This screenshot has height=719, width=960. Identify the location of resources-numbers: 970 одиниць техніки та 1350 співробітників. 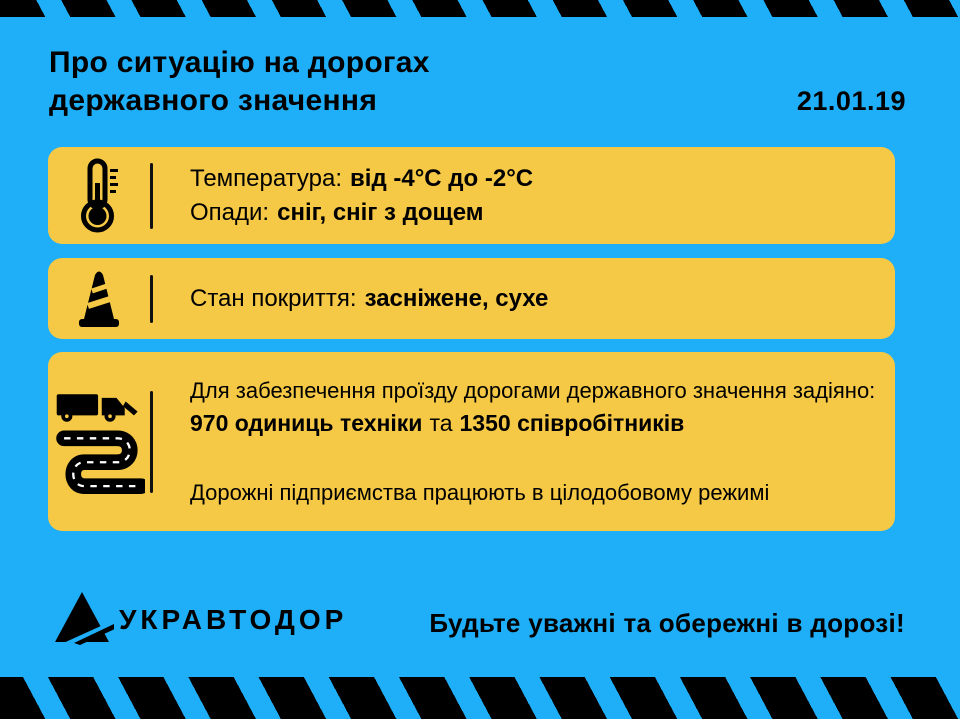
(532, 423).